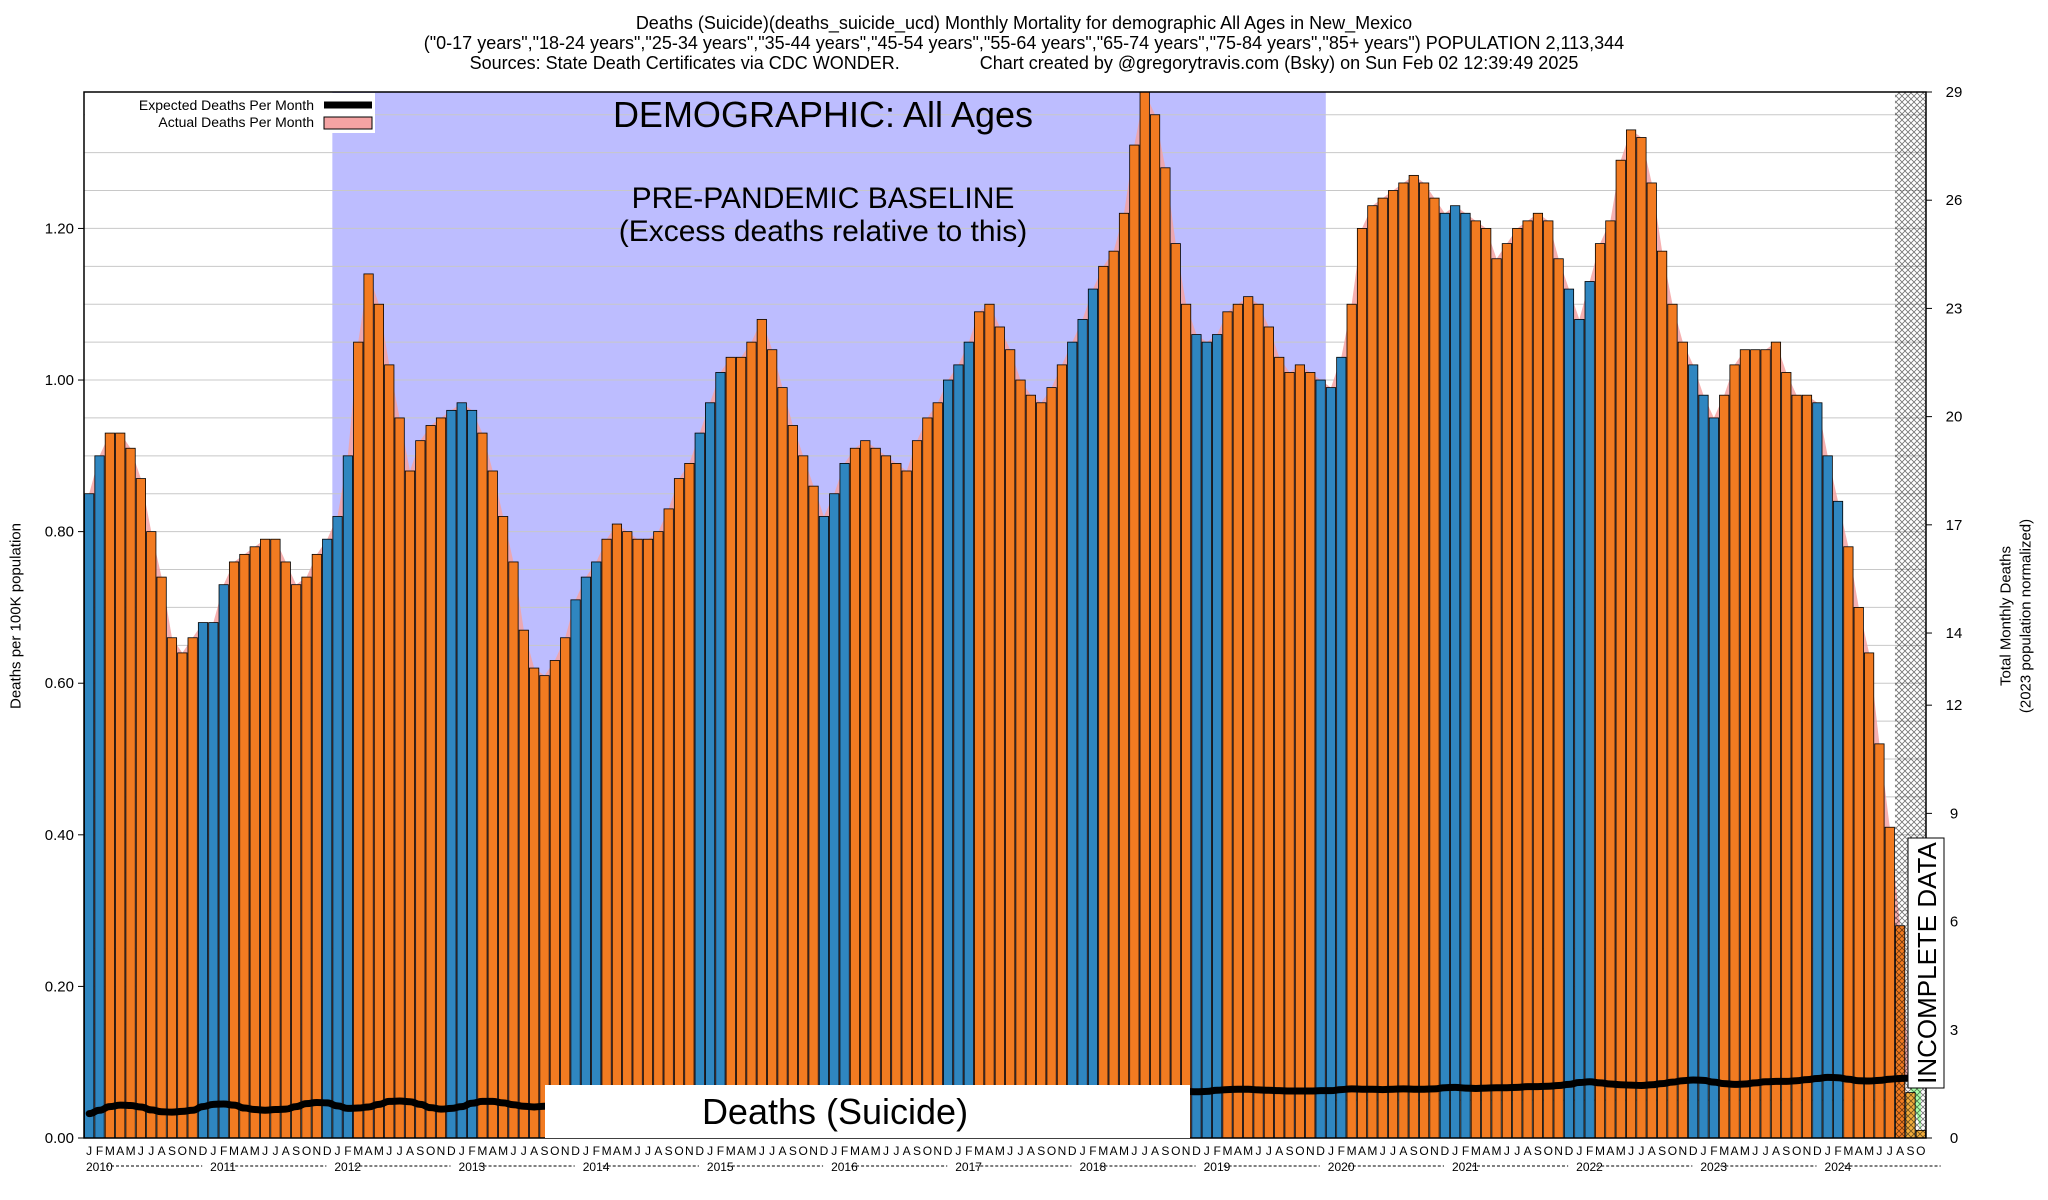 Image resolution: width=2048 pixels, height=1200 pixels. I want to click on x-year-label: 2020, so click(1341, 1167).